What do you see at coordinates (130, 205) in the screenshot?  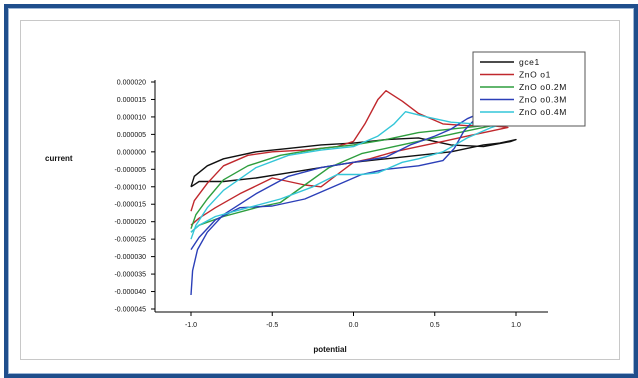 I see `y-tick-label: -0.000015` at bounding box center [130, 205].